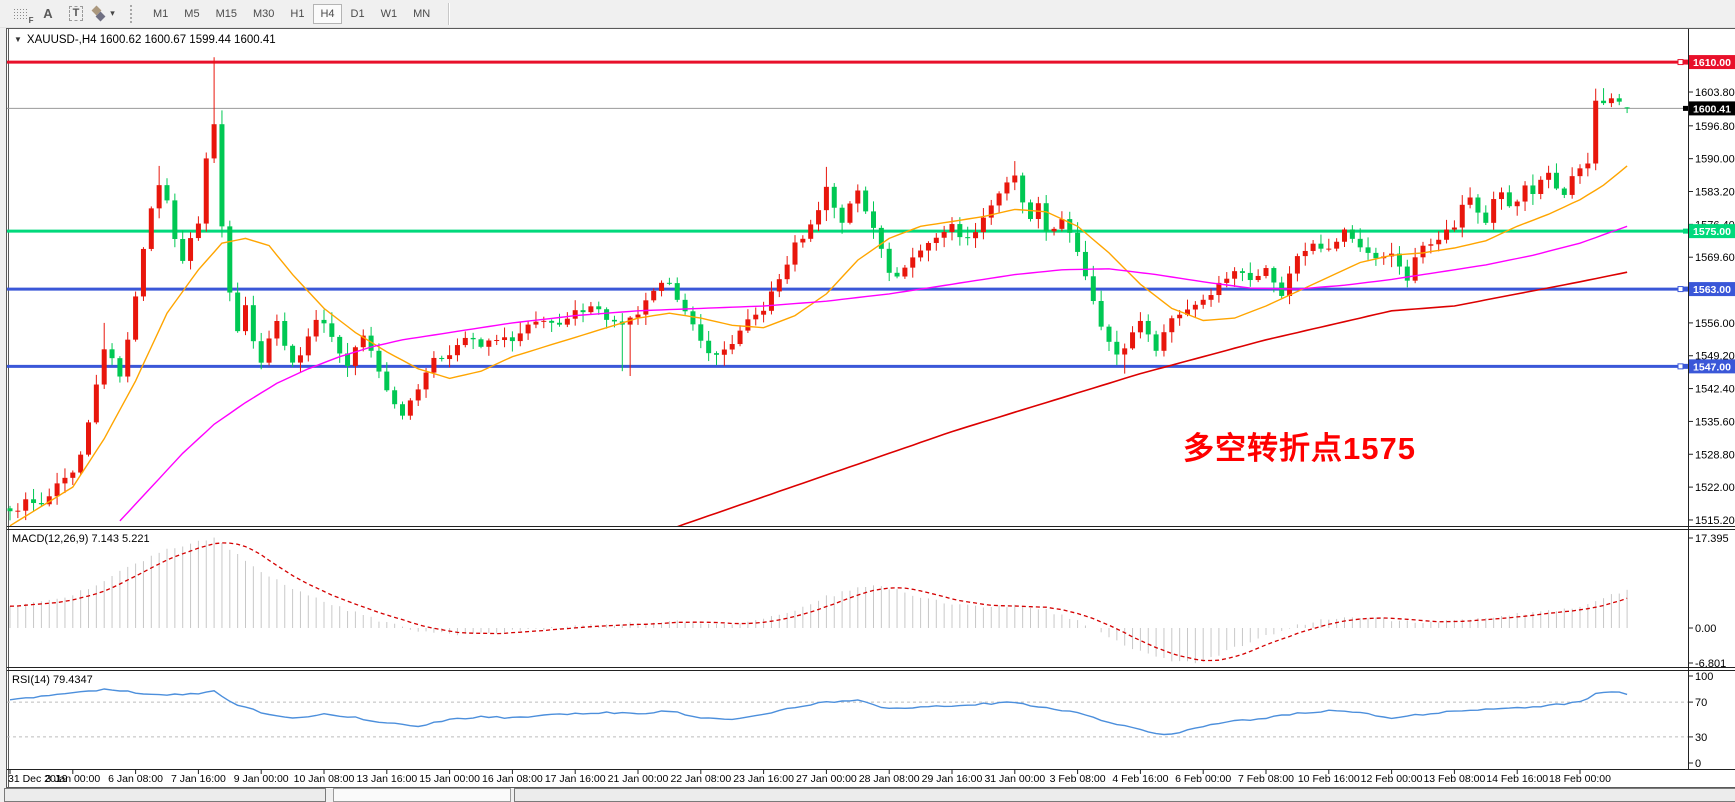 The image size is (1735, 802). I want to click on svg-text: 1522.00, so click(1715, 488).